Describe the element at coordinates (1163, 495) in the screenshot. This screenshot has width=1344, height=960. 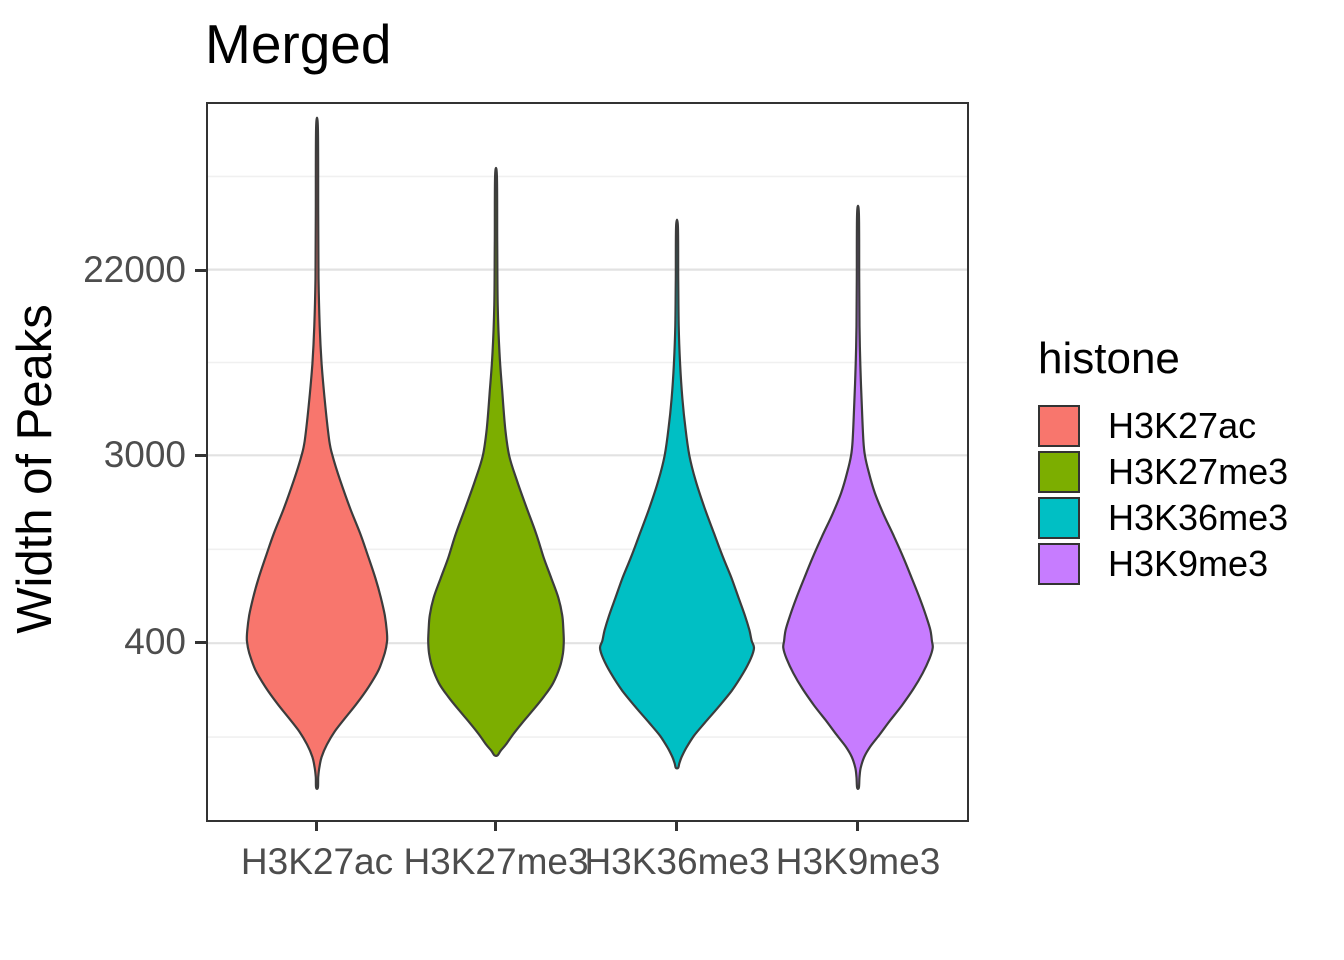
I see `legend: H3K27ac H3K27me3 H3K36me3 H3K9me3` at that location.